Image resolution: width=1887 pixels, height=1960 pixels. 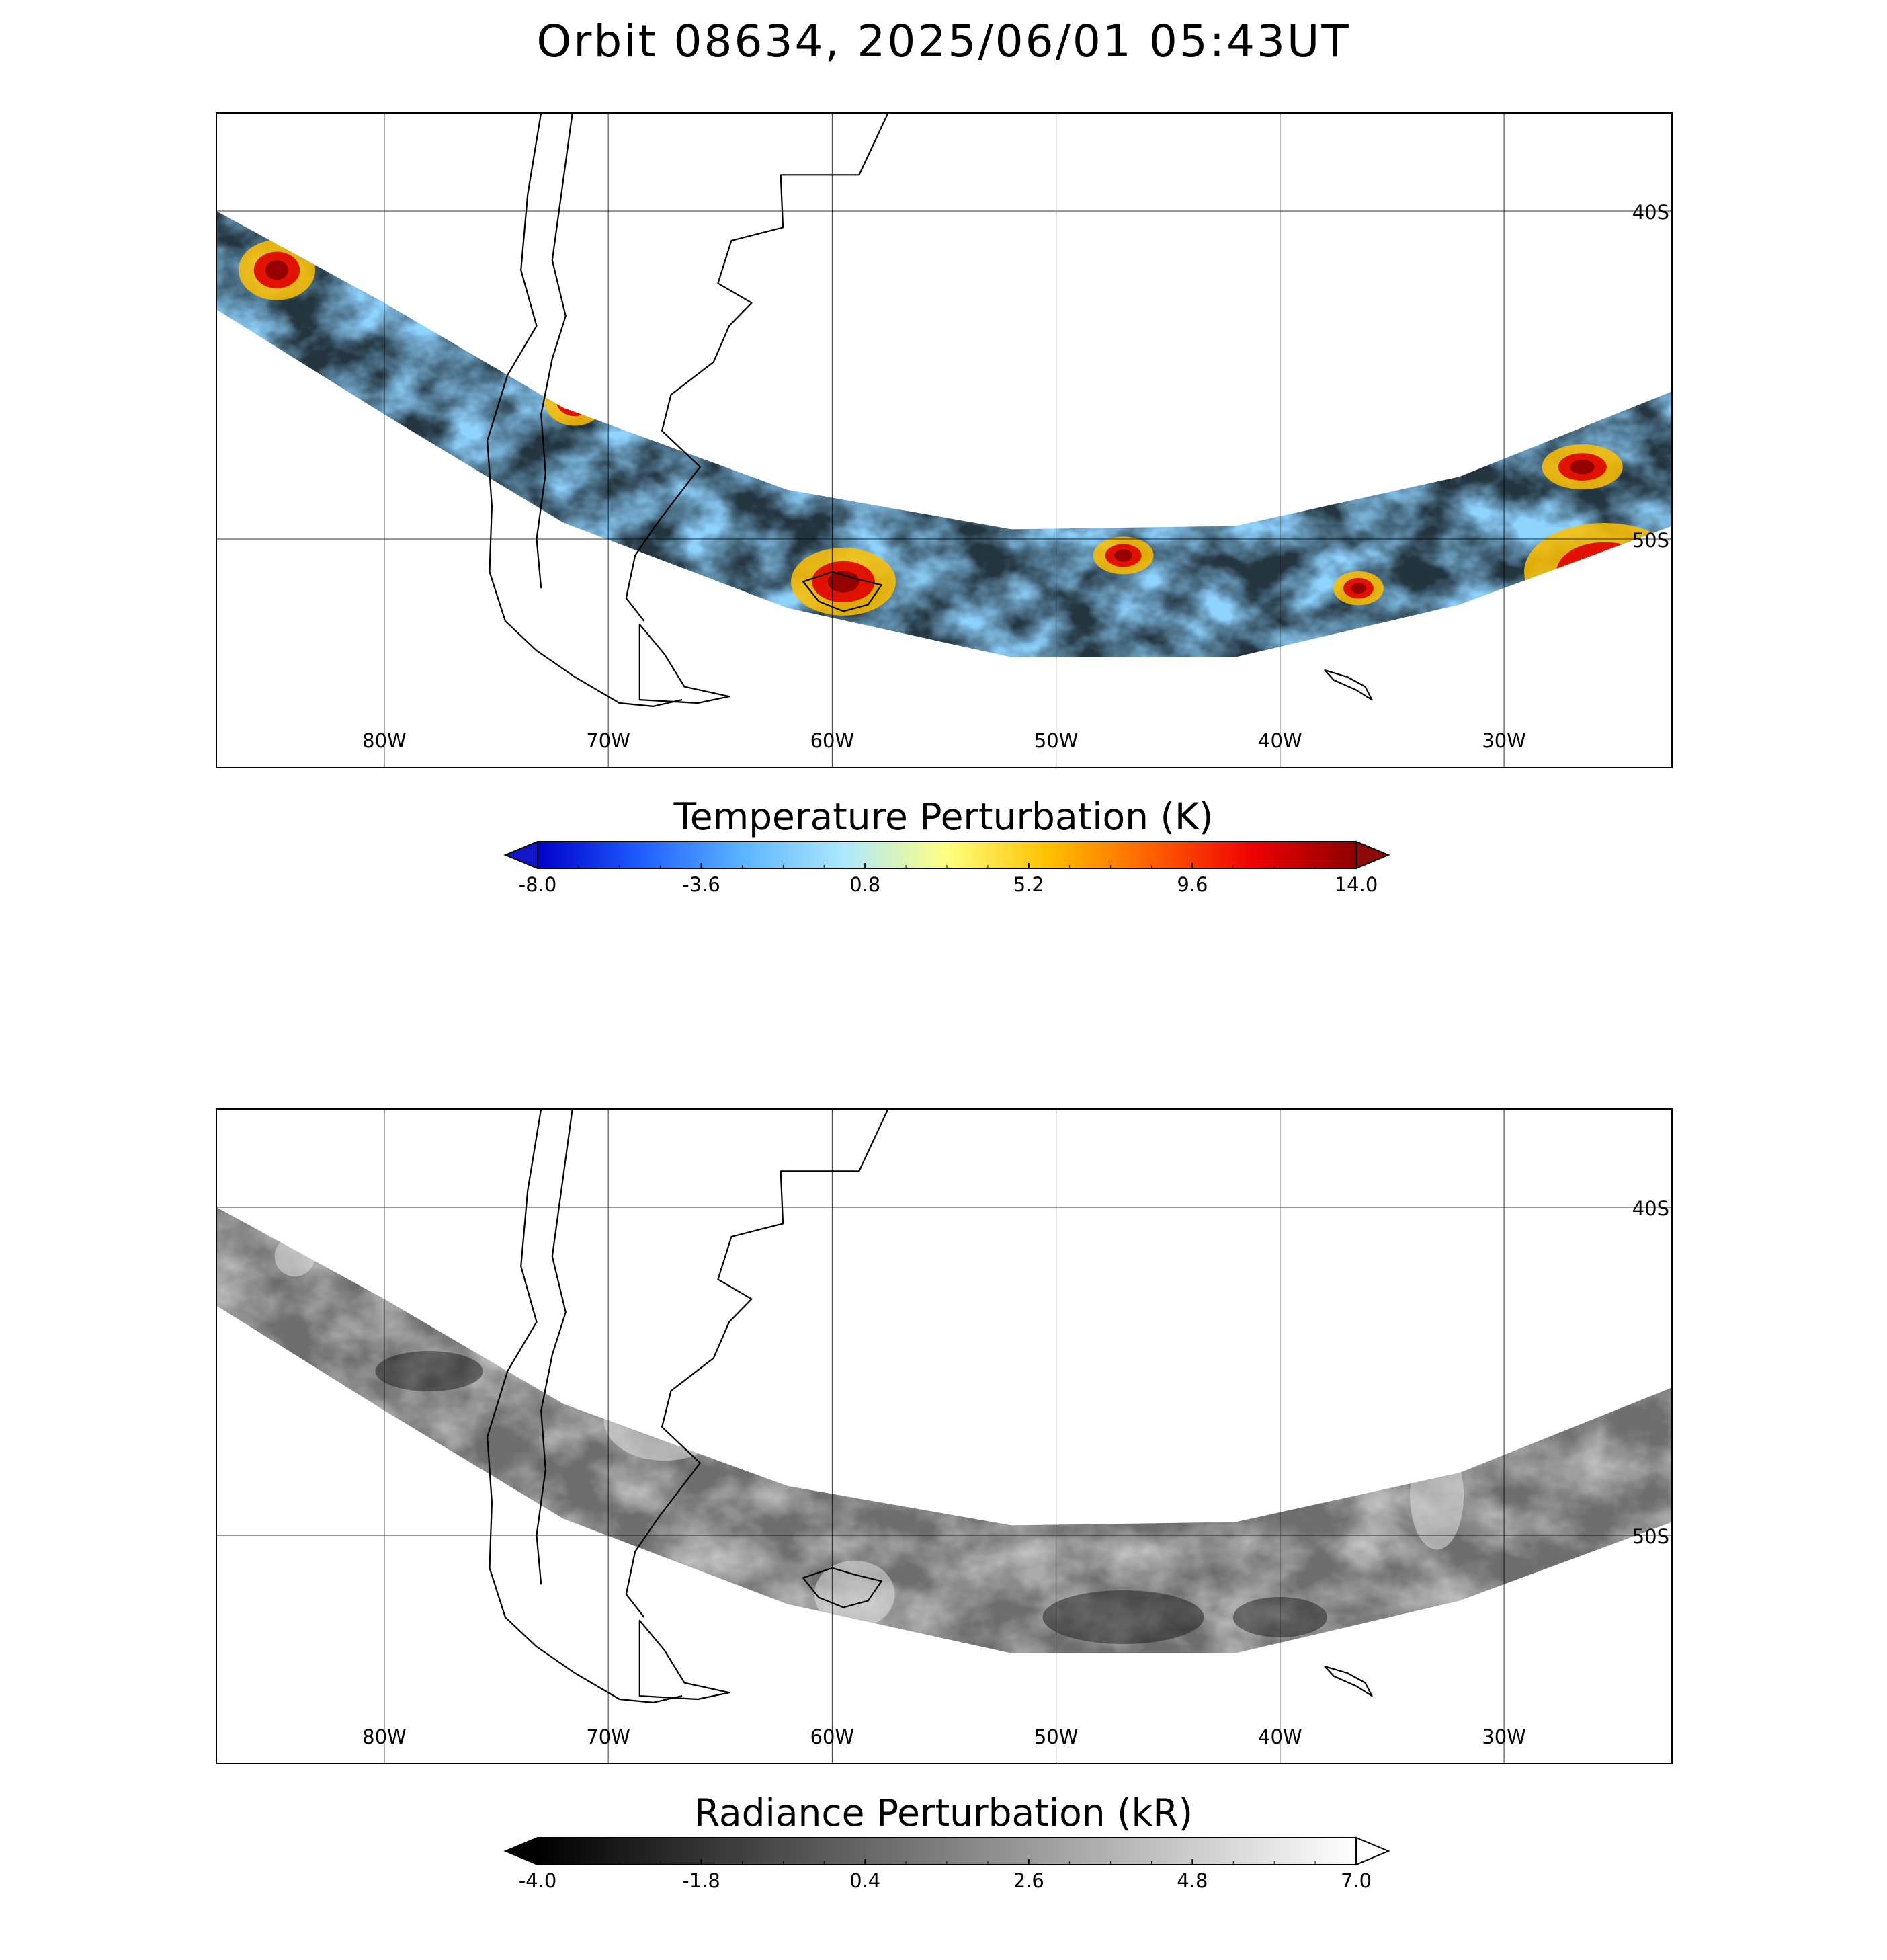 What do you see at coordinates (1192, 885) in the screenshot?
I see `colorbar-tick-label: 9.6` at bounding box center [1192, 885].